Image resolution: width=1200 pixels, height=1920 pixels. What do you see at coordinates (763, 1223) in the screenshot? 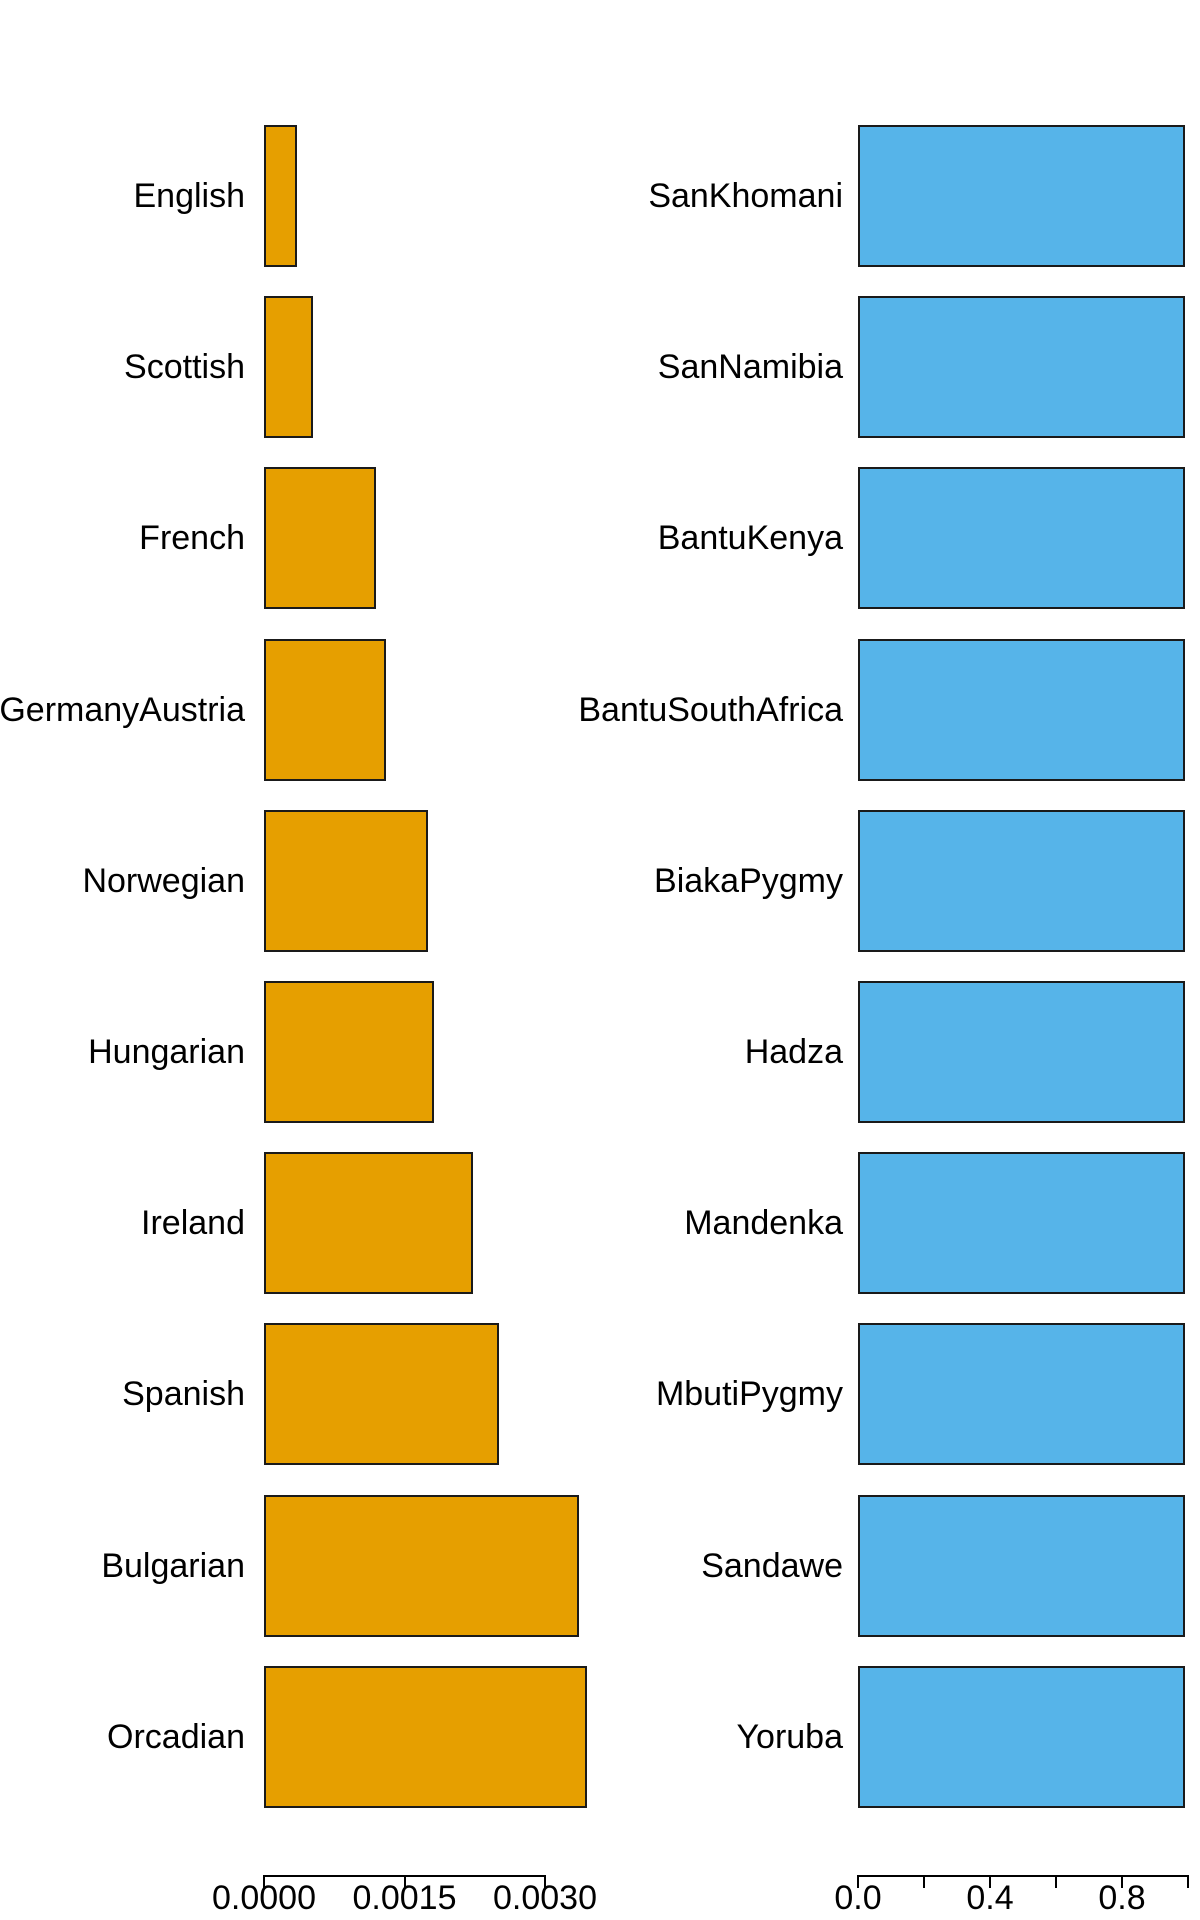
I see `category-label: Mandenka` at bounding box center [763, 1223].